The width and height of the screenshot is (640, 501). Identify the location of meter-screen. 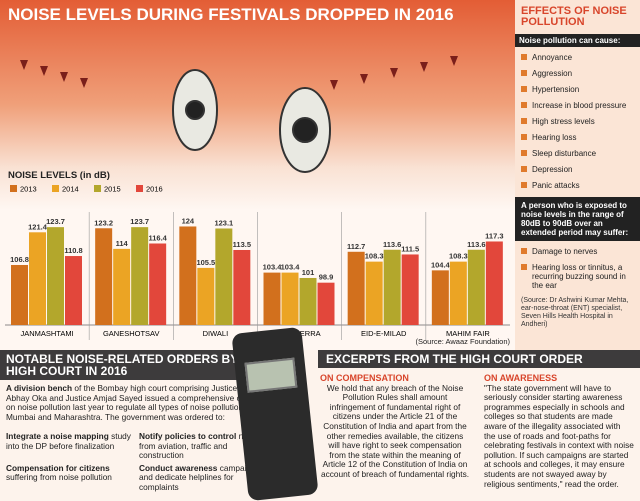
(271, 375).